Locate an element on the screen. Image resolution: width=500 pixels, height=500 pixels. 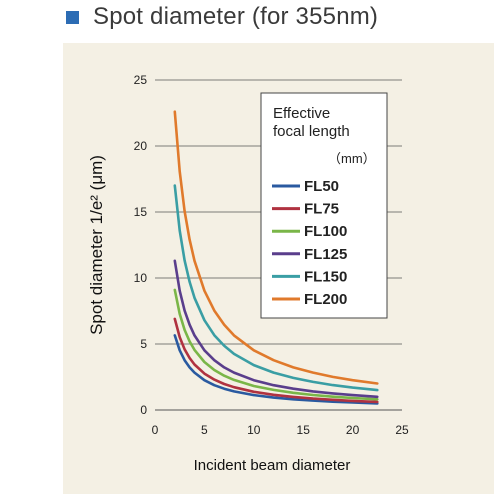
legend-items: FL50 FL75 FL100 FL125 FL150 FL200 is located at coordinates (309, 243).